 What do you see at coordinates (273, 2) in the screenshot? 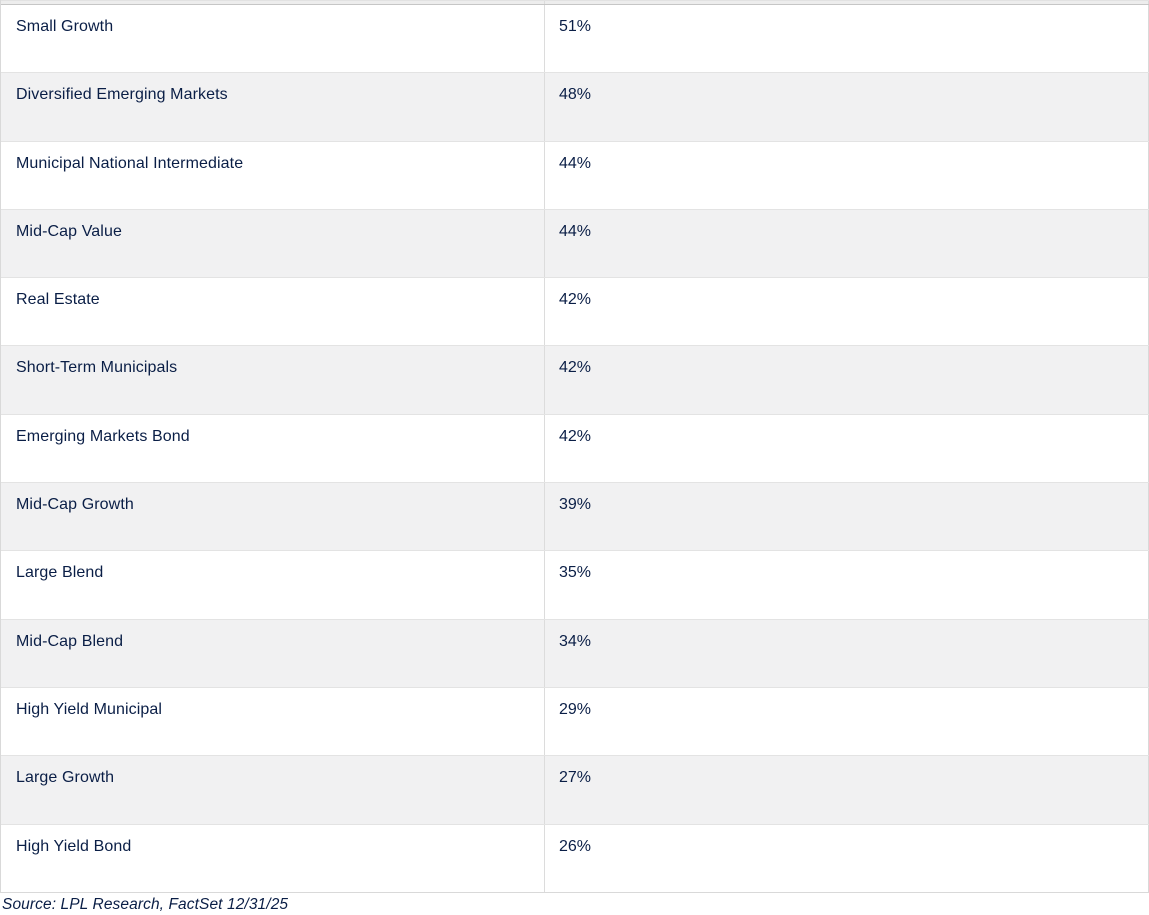
I see `header-category-cell` at bounding box center [273, 2].